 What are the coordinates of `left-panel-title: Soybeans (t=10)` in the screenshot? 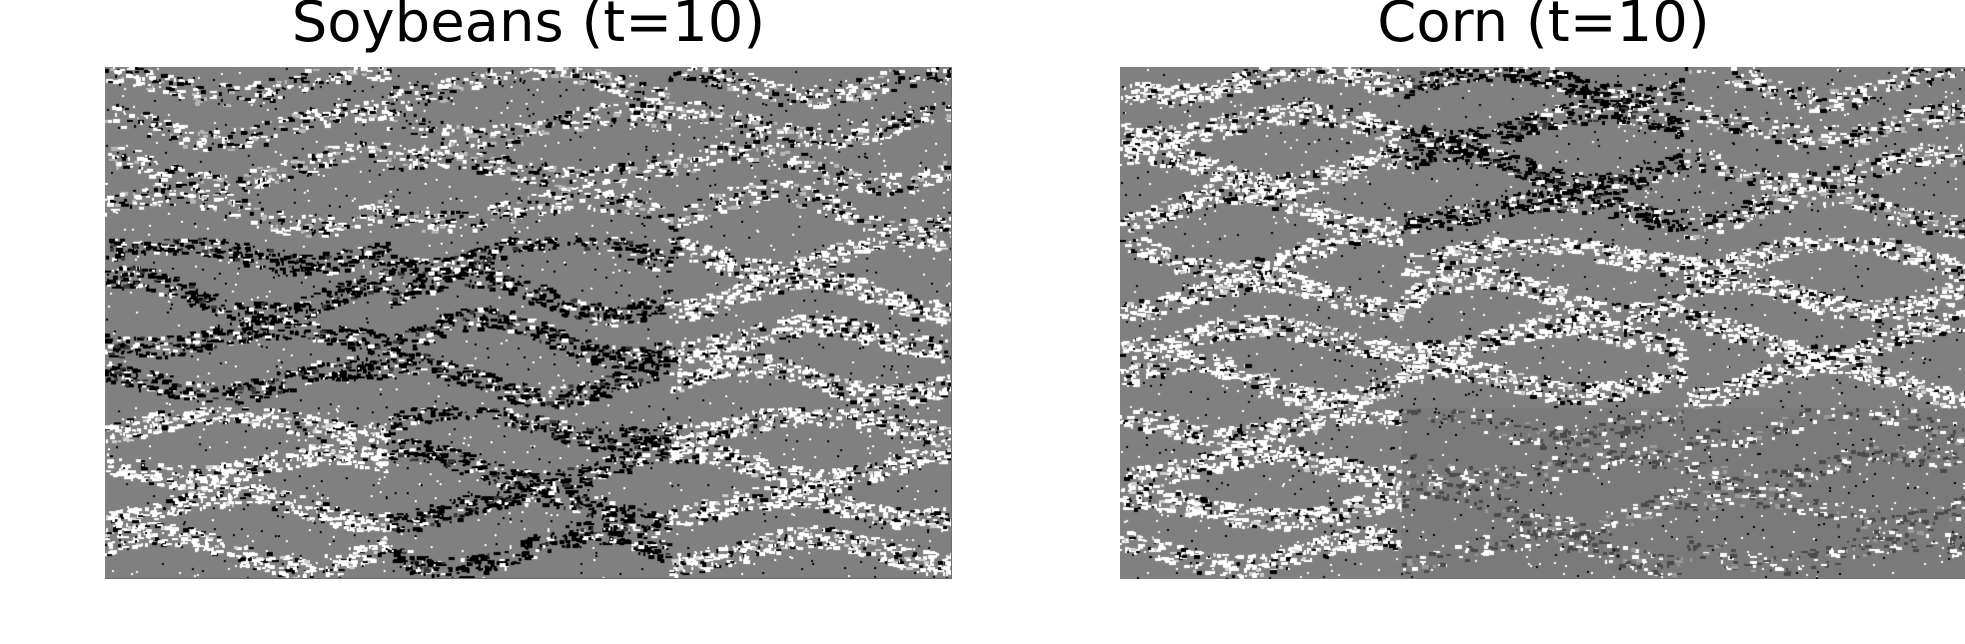 It's located at (528, 27).